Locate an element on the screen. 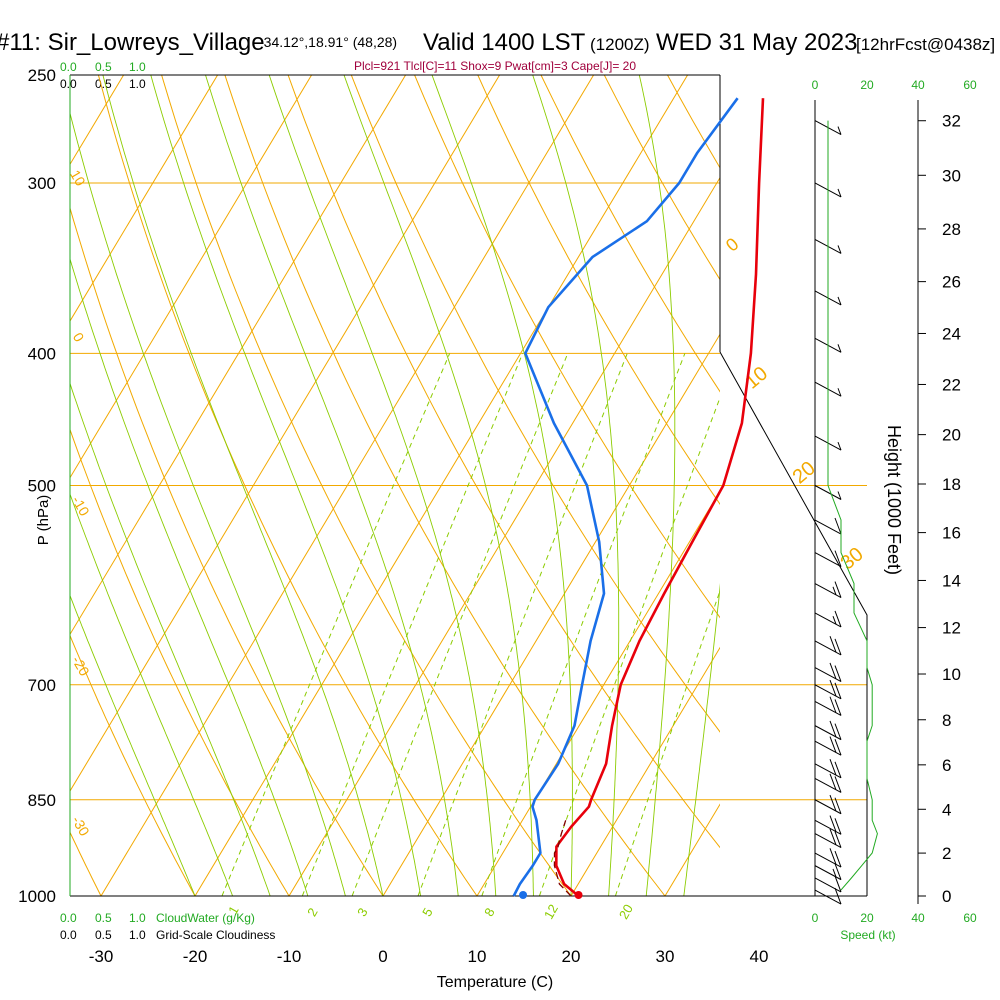  height-tick-label: 2 is located at coordinates (946, 853).